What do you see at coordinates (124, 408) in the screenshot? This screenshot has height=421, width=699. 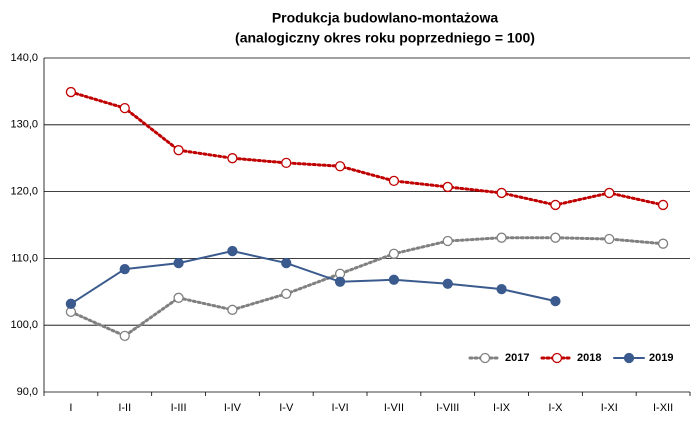 I see `x-tick-label: I-II` at bounding box center [124, 408].